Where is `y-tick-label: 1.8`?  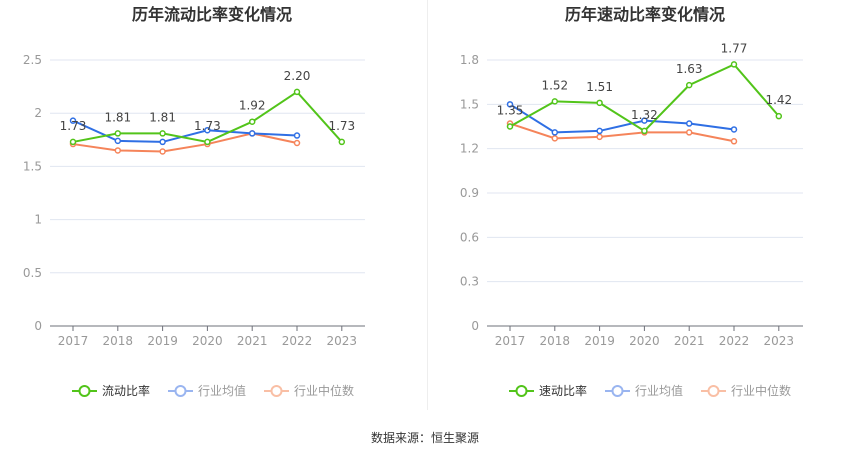
y-tick-label: 1.8 is located at coordinates (469, 60).